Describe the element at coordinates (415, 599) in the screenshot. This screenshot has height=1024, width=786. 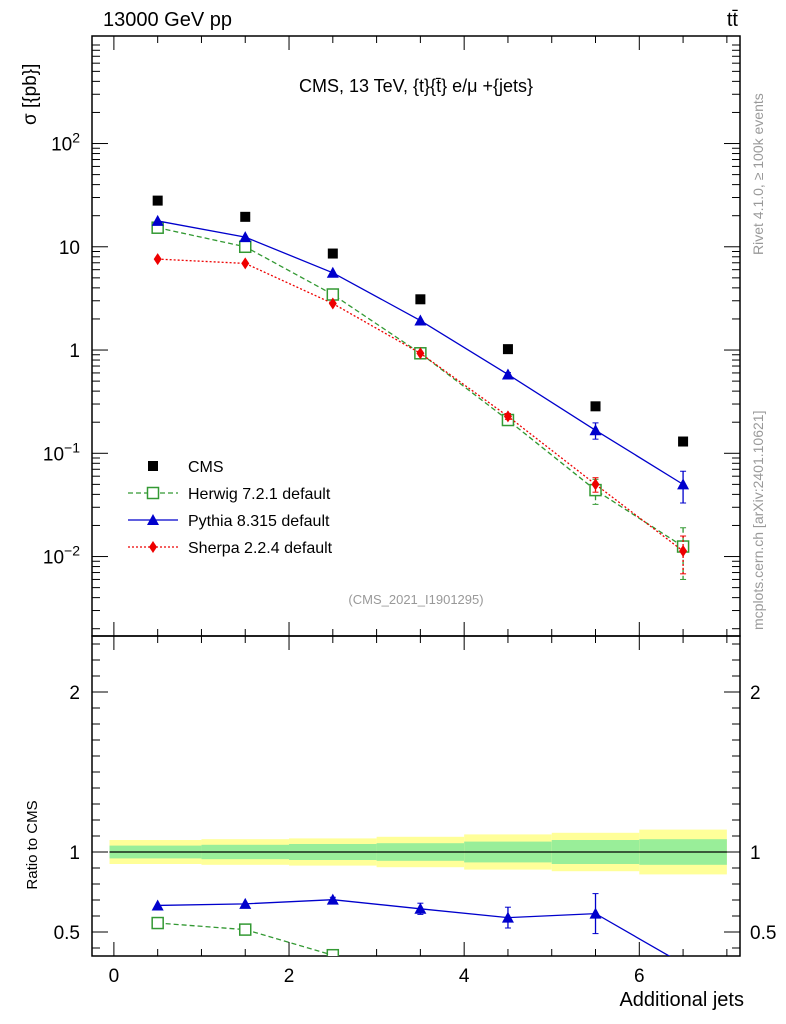
I see `watermark: (CMS_2021_I1901295)` at that location.